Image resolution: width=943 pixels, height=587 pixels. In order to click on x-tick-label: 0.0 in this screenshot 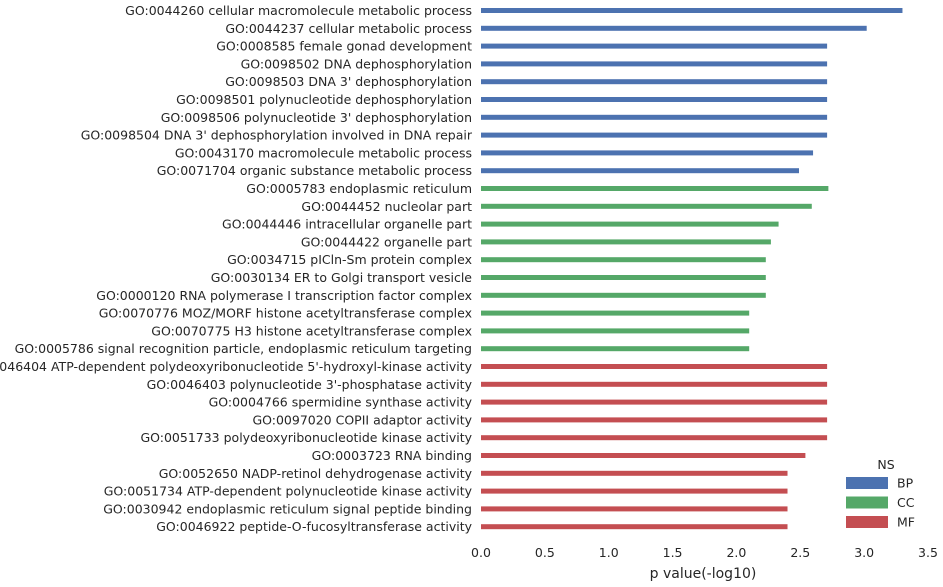, I will do `click(481, 552)`.